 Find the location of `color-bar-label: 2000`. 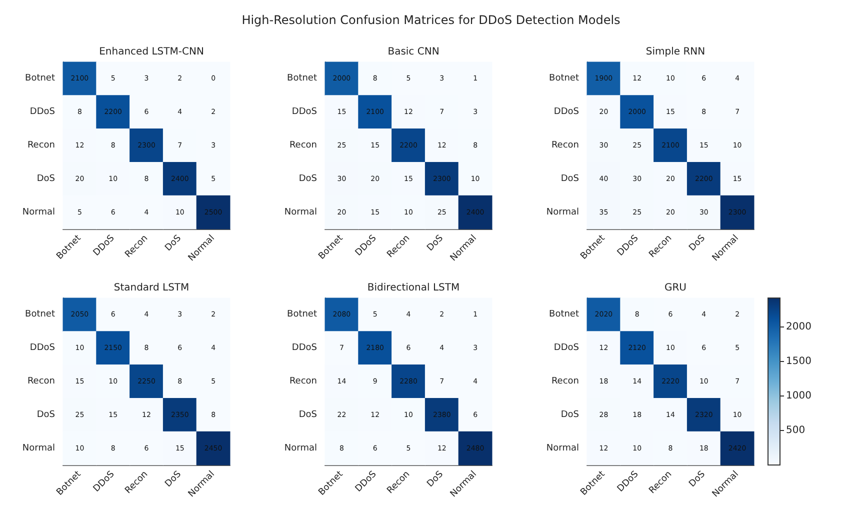

color-bar-label: 2000 is located at coordinates (799, 326).